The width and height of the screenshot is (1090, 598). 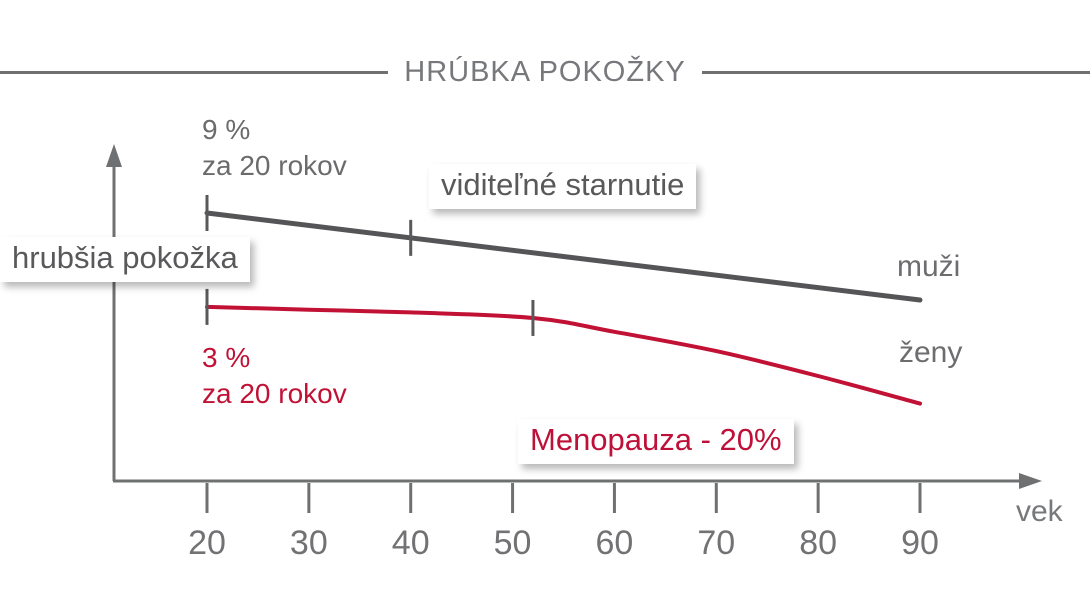 I want to click on x-tick-label-50: 50, so click(x=512, y=543).